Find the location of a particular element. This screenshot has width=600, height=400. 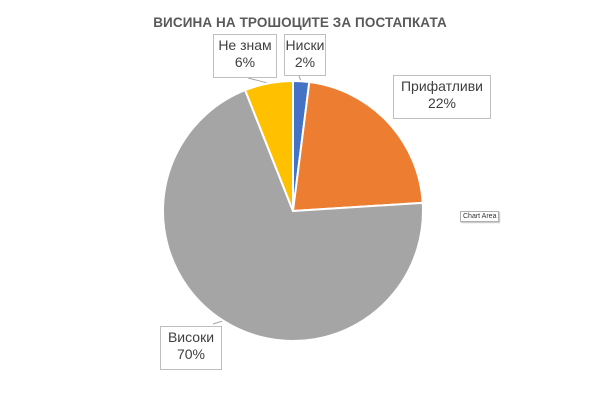

data-label-ne-znam: Не знам 6% is located at coordinates (245, 56).